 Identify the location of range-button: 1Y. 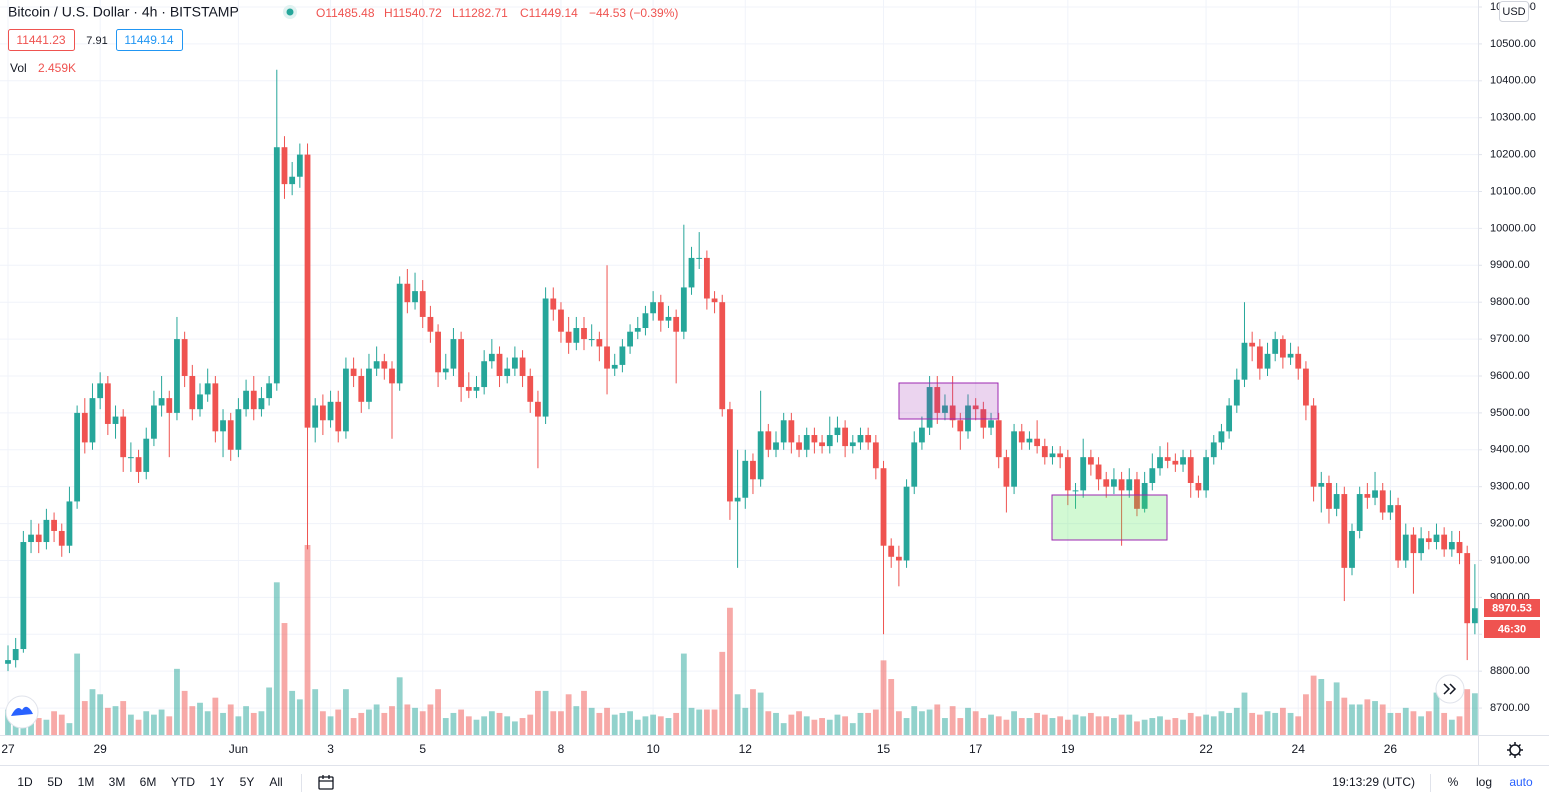
(217, 782).